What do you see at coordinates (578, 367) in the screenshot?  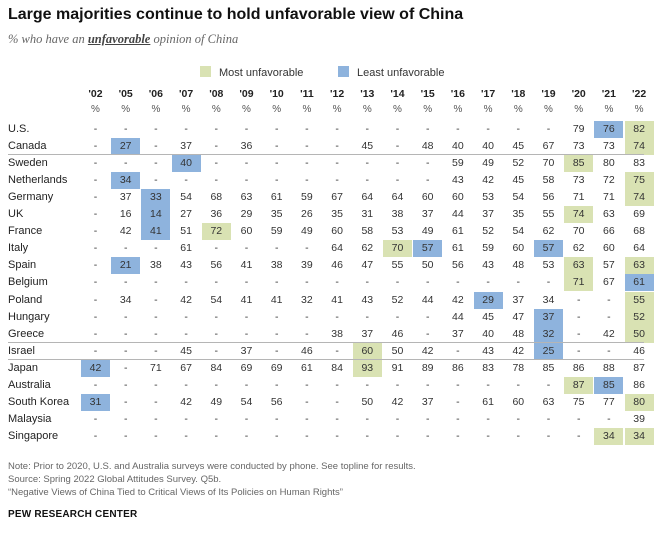 I see `value-cell: 86` at bounding box center [578, 367].